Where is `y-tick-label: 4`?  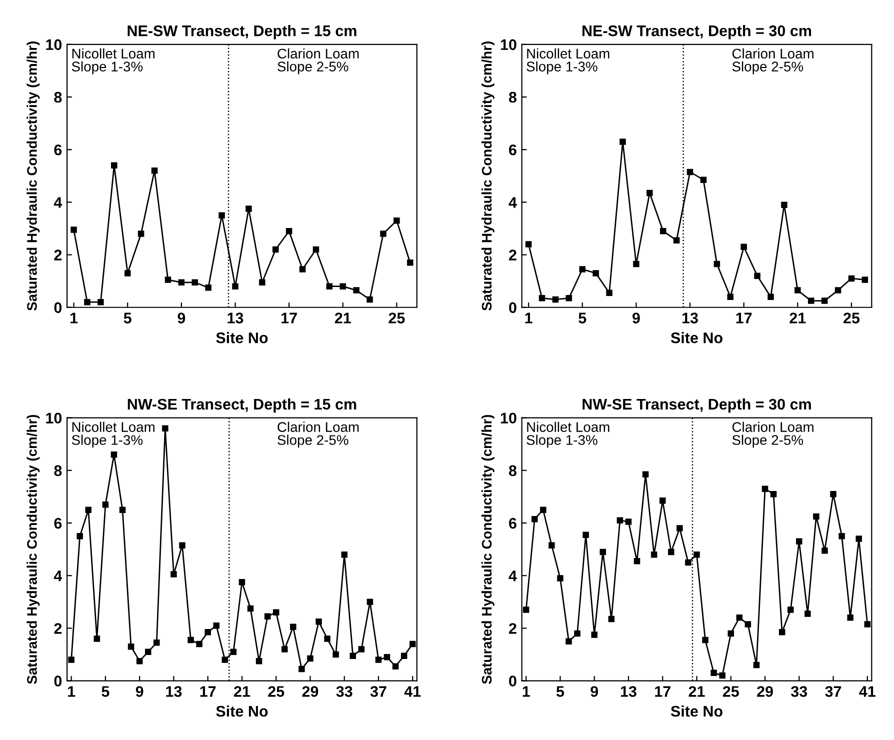 y-tick-label: 4 is located at coordinates (58, 576).